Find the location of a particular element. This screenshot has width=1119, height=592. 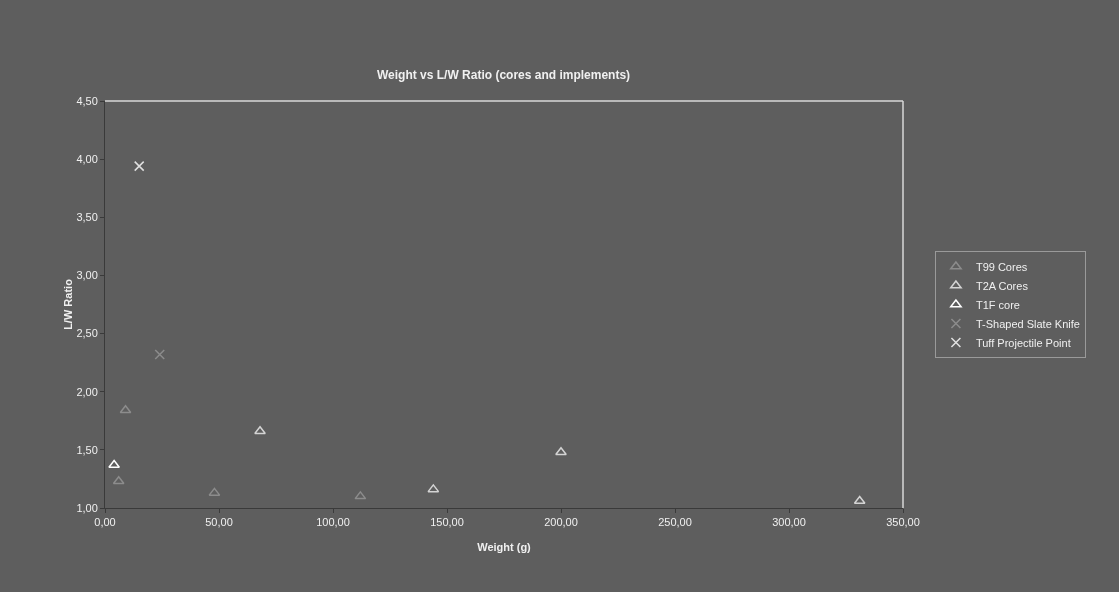

chart-title: Weight vs L/W Ratio (cores and implements) is located at coordinates (503, 75).